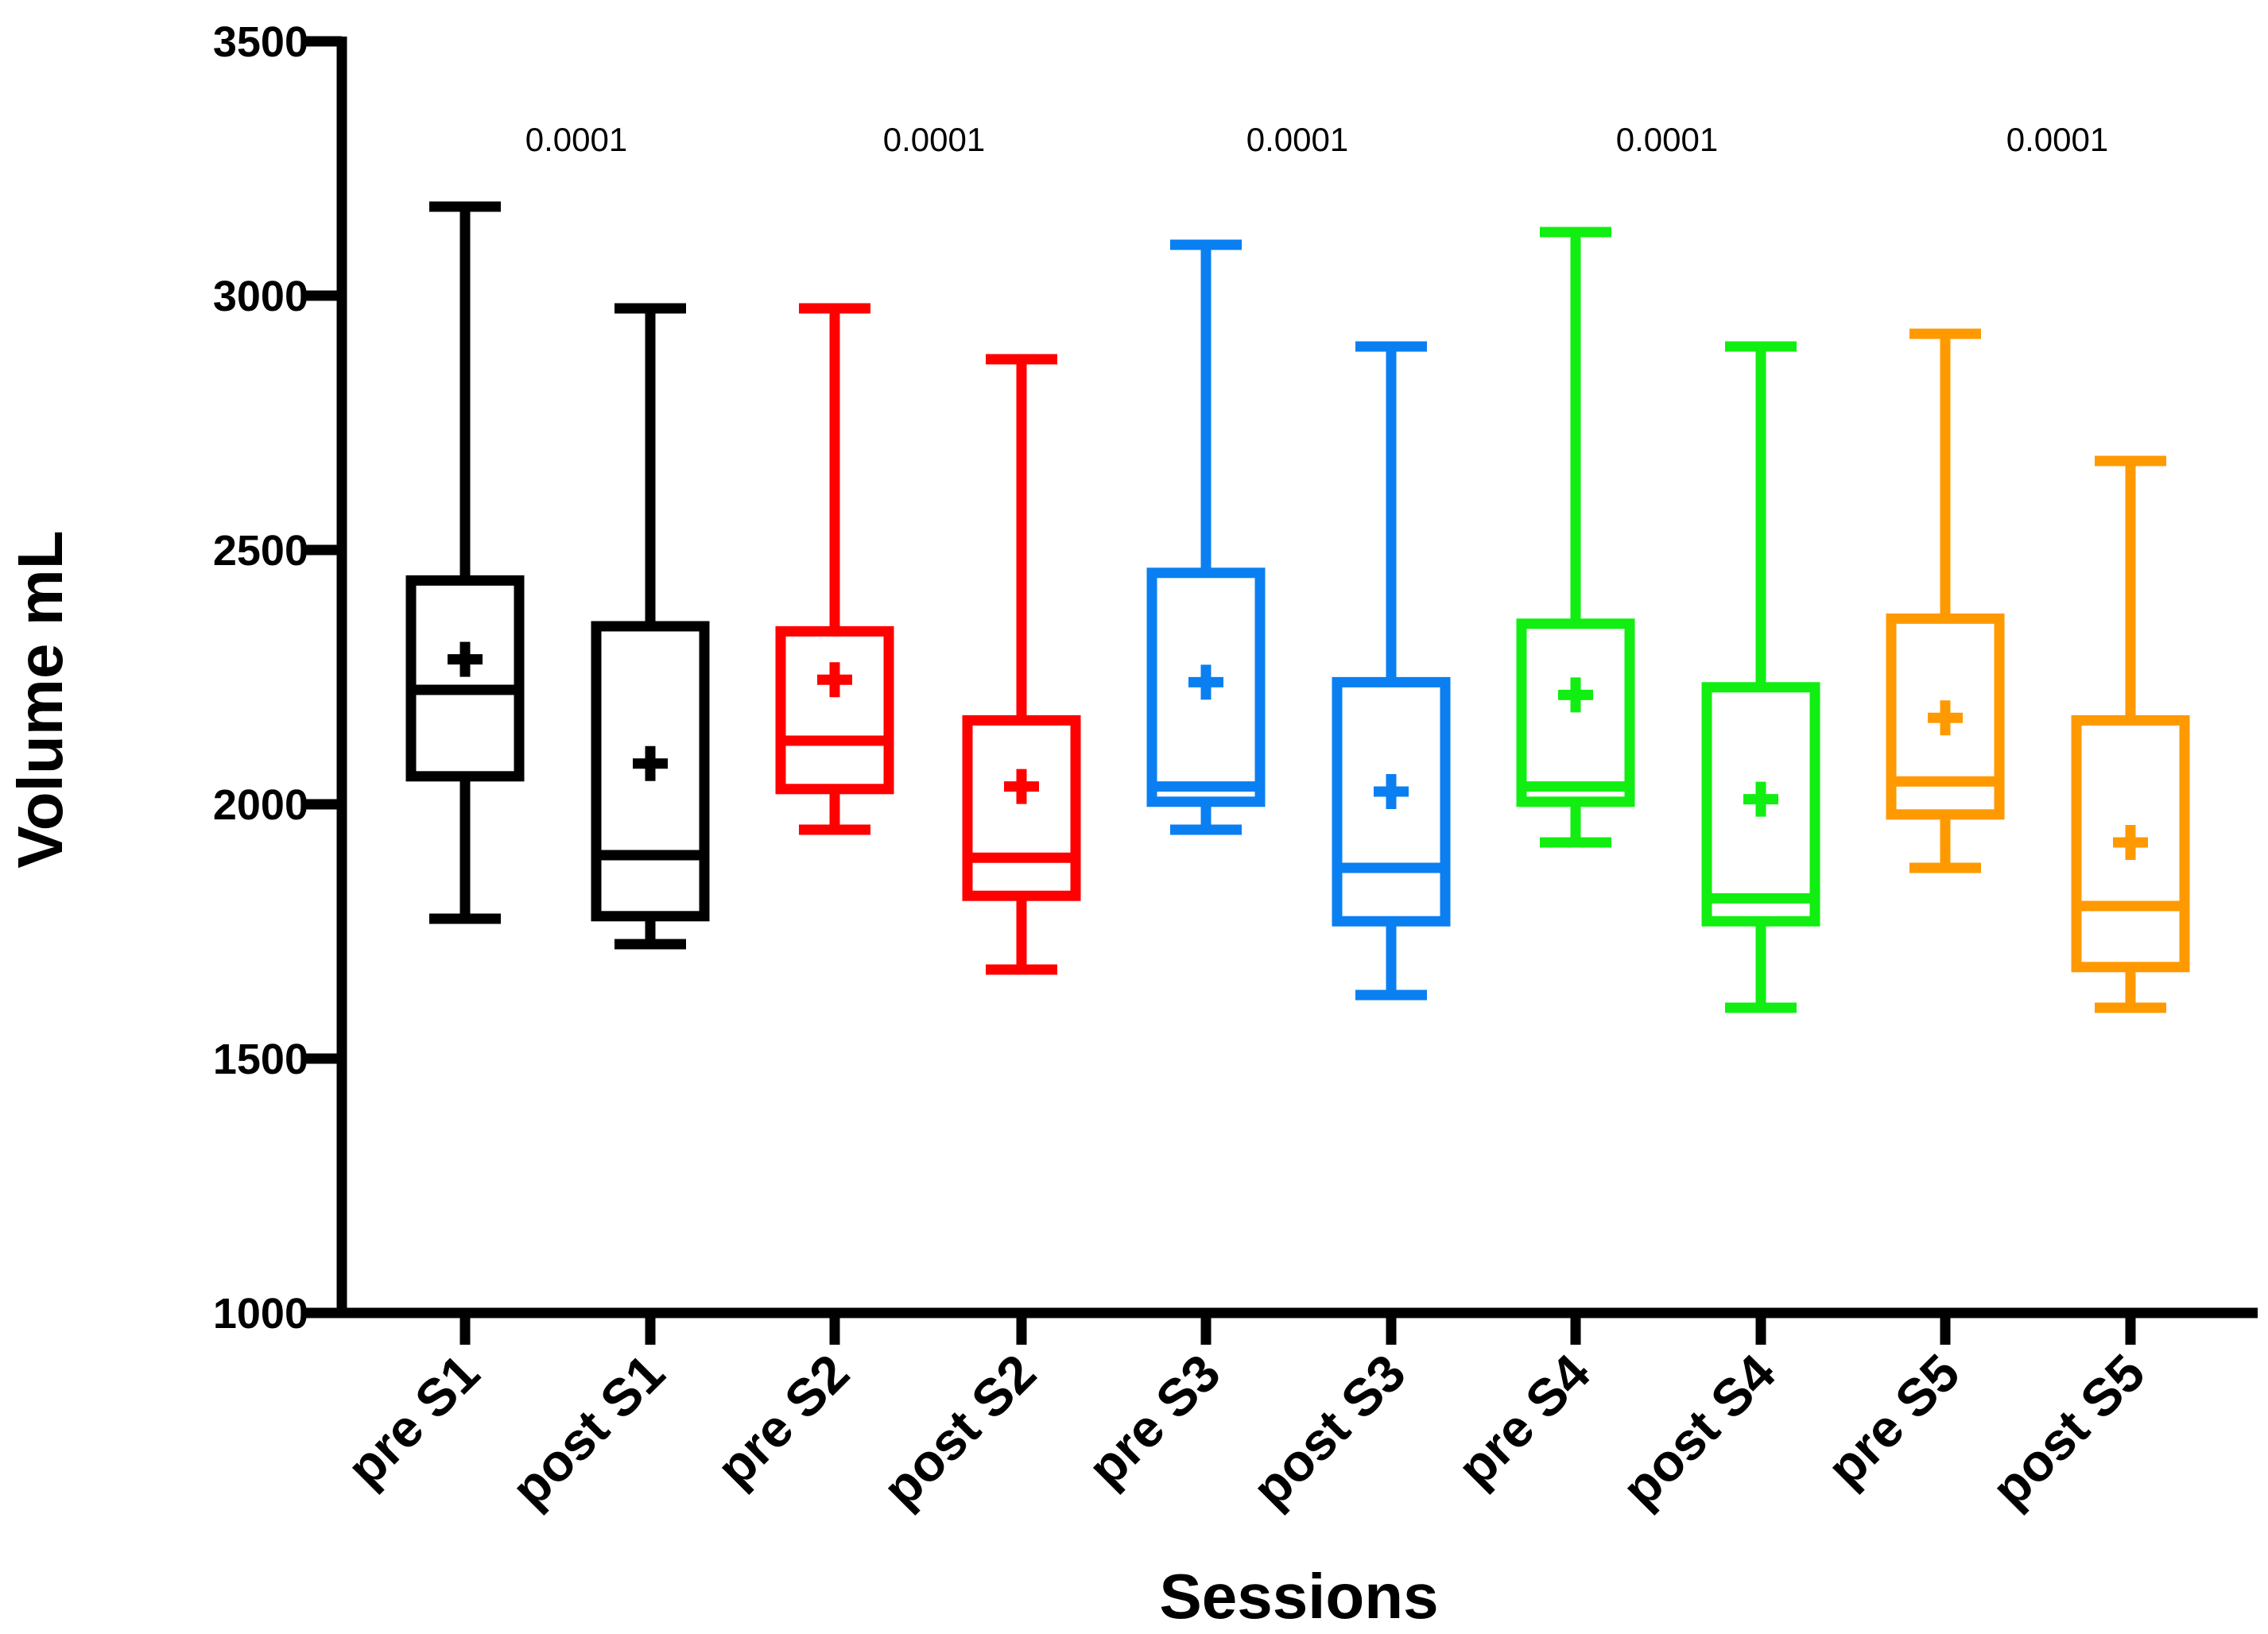 The width and height of the screenshot is (2268, 1634). What do you see at coordinates (465, 562) in the screenshot?
I see `box-pre-s1` at bounding box center [465, 562].